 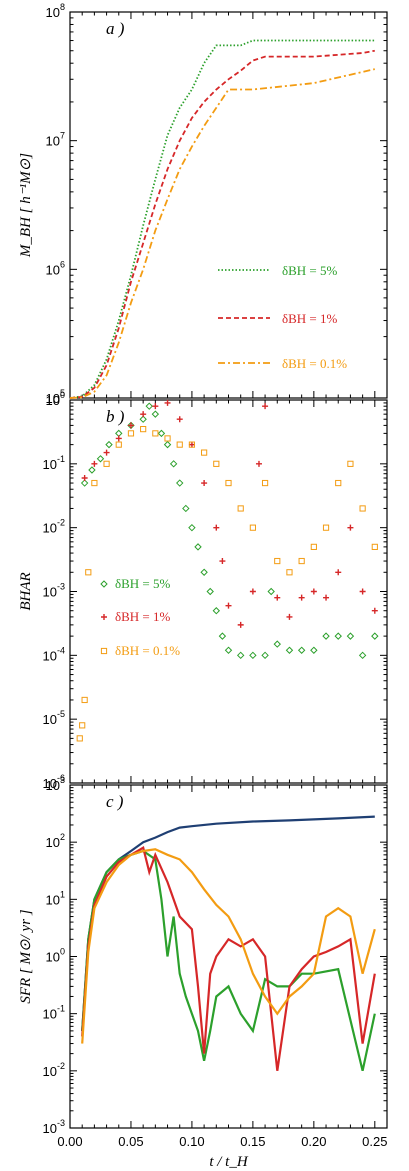 What do you see at coordinates (130, 1141) in the screenshot?
I see `x-tick-label: 0.05` at bounding box center [130, 1141].